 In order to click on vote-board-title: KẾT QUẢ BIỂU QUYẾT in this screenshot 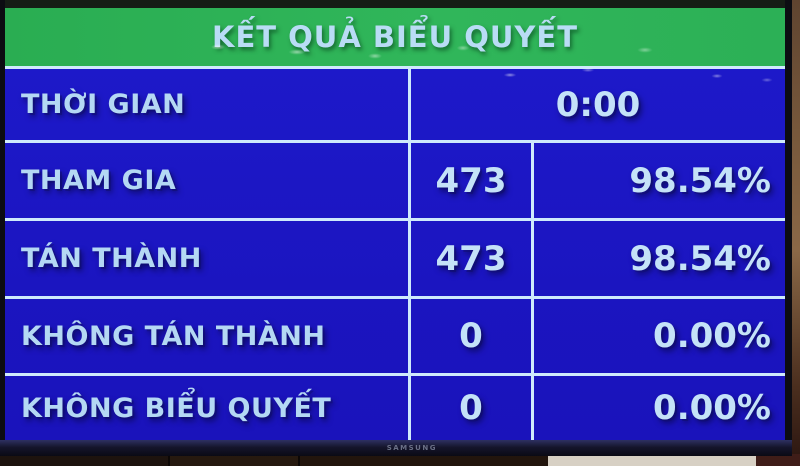, I will do `click(395, 37)`.